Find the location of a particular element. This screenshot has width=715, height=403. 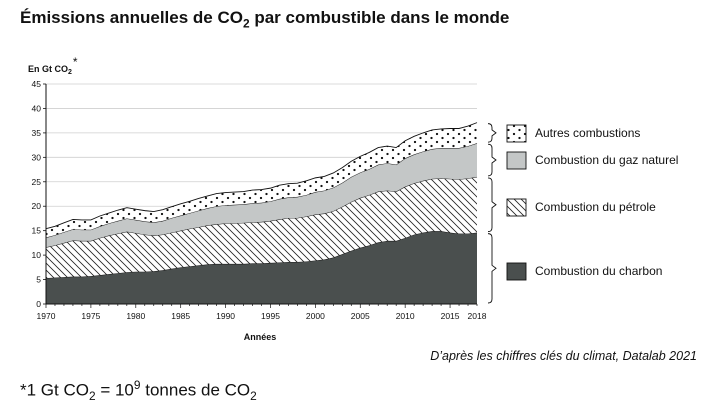

legend-coal-swatch is located at coordinates (516, 271).